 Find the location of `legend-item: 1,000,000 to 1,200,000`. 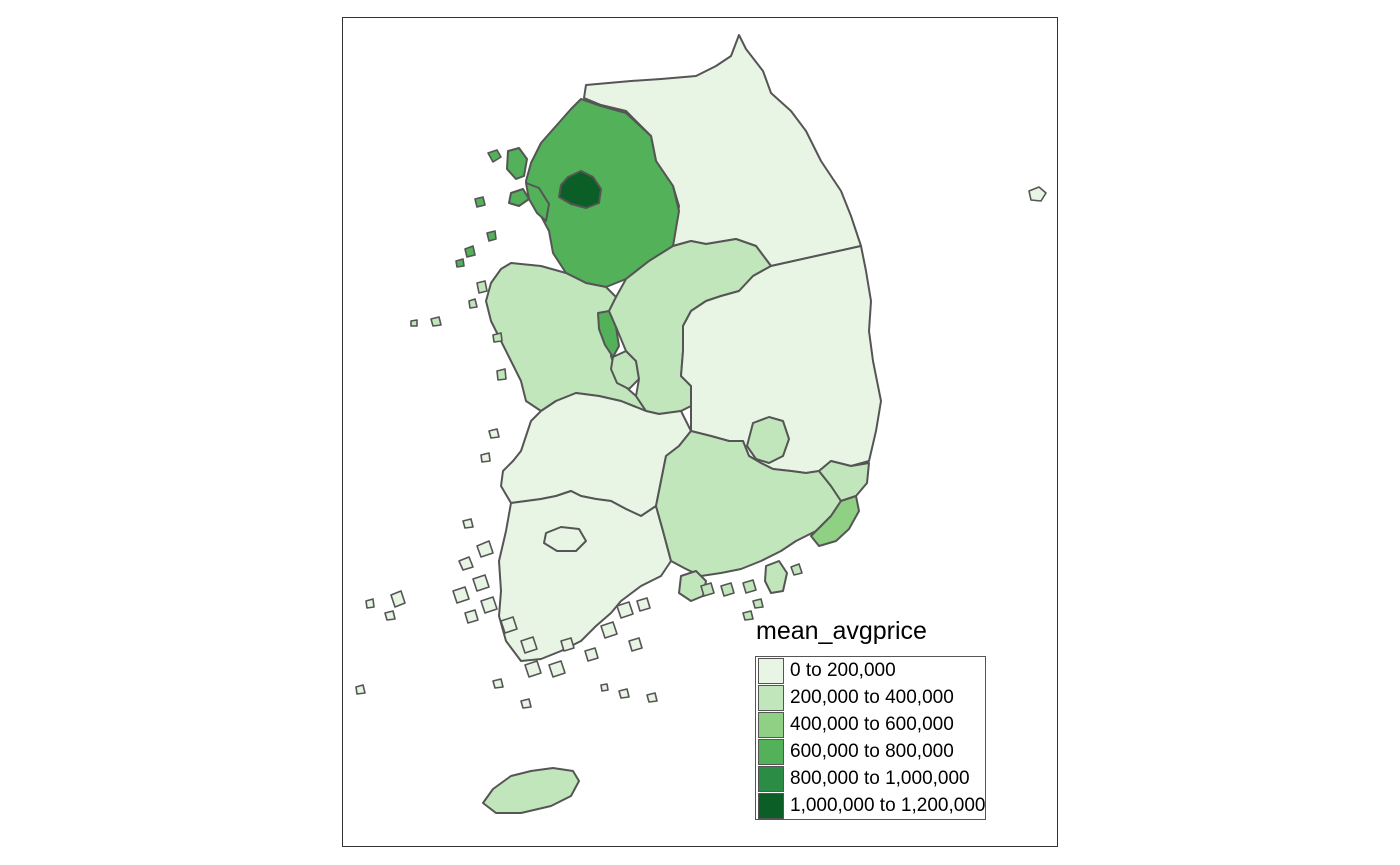

legend-item: 1,000,000 to 1,200,000 is located at coordinates (870, 805).